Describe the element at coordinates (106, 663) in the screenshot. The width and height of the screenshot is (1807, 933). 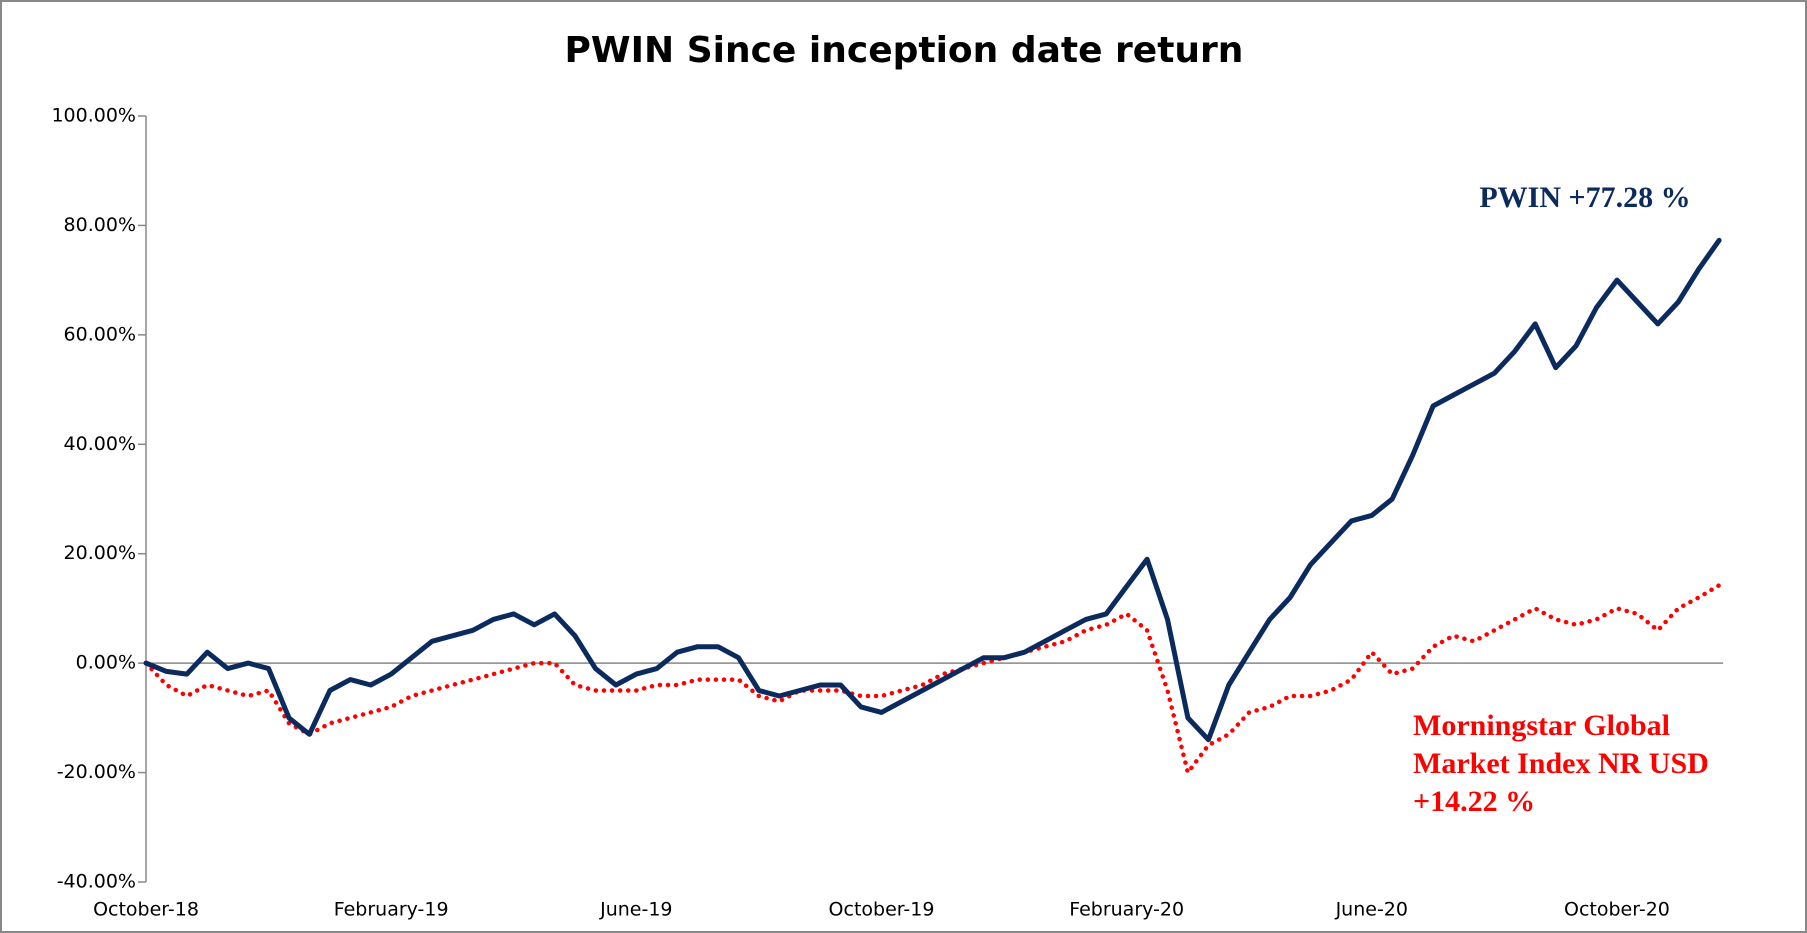
I see `y-tick-label: 0.00%` at that location.